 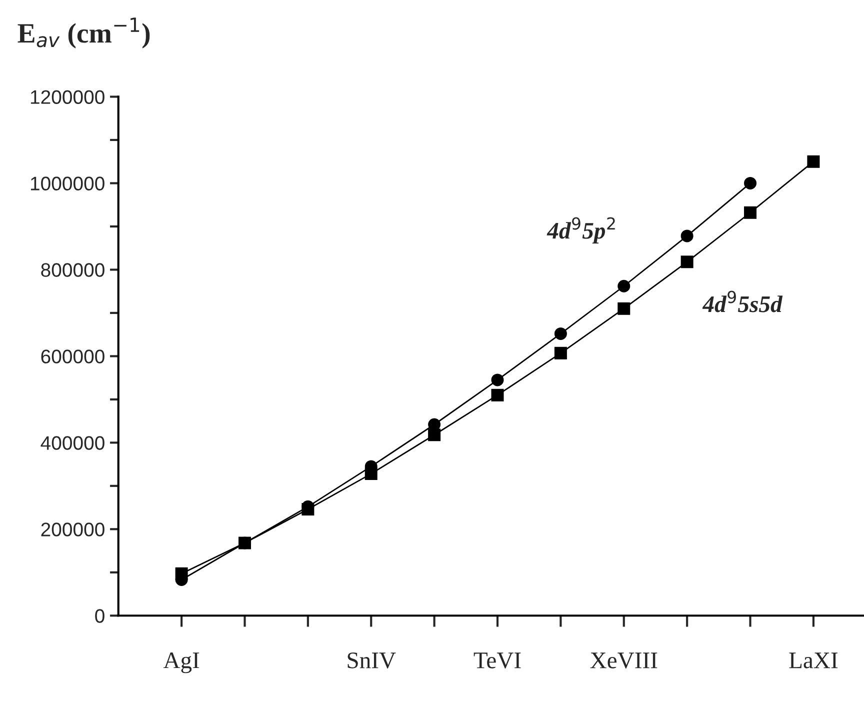 What do you see at coordinates (742, 301) in the screenshot?
I see `series-label: 4d$^{9}$5s5d` at bounding box center [742, 301].